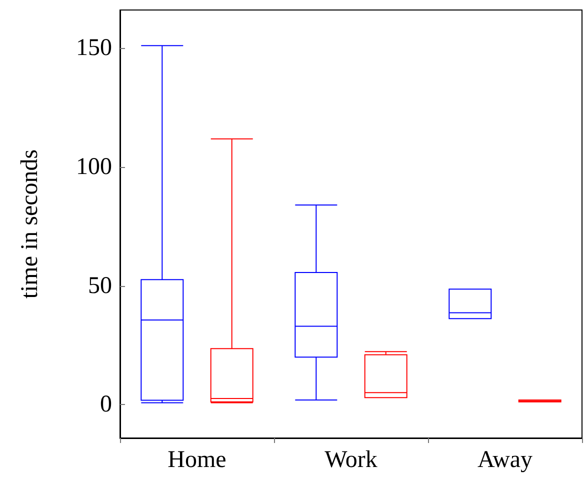 The width and height of the screenshot is (585, 482). Describe the element at coordinates (94, 167) in the screenshot. I see `y-tick-label: 100` at that location.